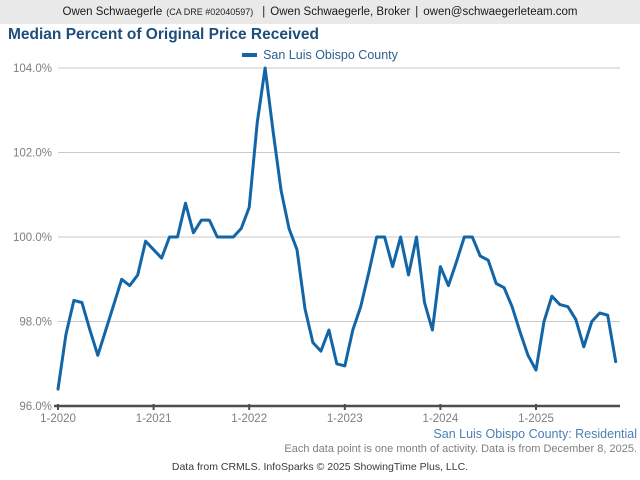 The image size is (640, 480). What do you see at coordinates (58, 419) in the screenshot?
I see `x-axis-tick-label: 1-2020` at bounding box center [58, 419].